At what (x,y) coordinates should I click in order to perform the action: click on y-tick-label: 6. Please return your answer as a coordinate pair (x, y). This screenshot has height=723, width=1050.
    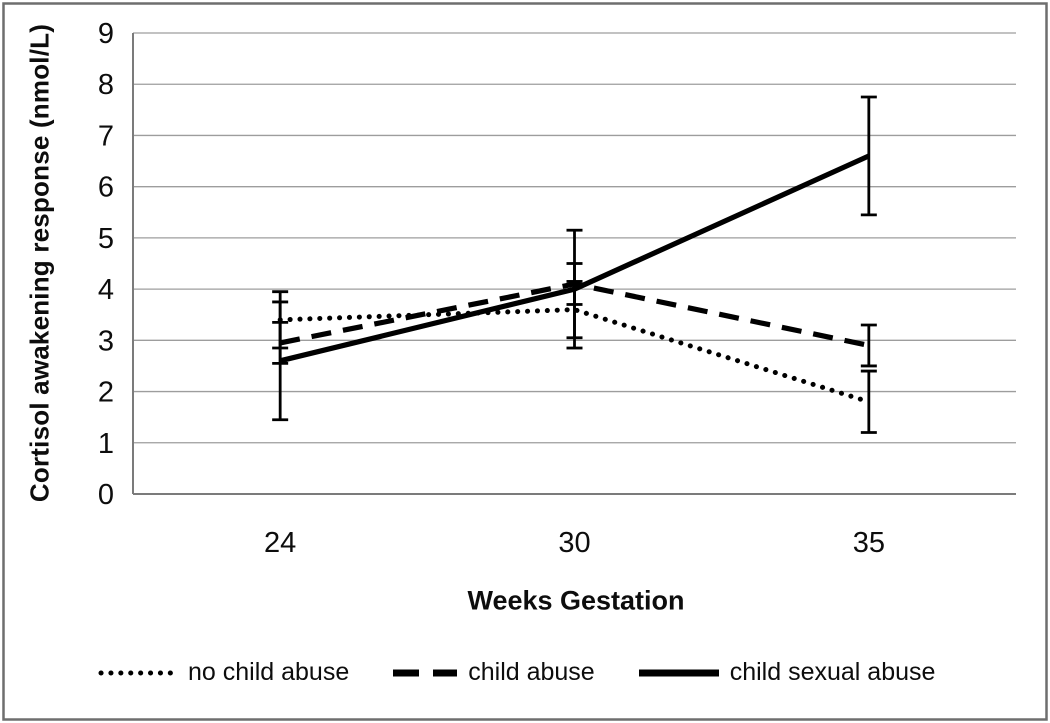
    Looking at the image, I should click on (106, 188).